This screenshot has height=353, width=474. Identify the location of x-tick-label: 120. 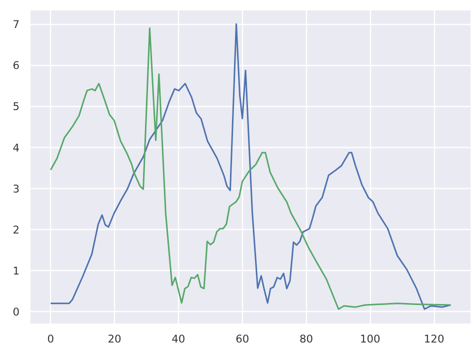
(434, 339).